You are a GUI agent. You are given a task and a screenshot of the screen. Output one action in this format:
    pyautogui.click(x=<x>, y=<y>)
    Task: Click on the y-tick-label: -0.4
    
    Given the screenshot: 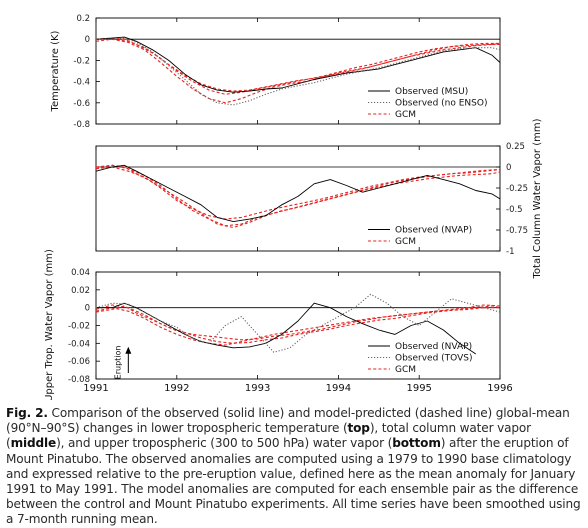 What is the action you would take?
    pyautogui.click(x=81, y=83)
    